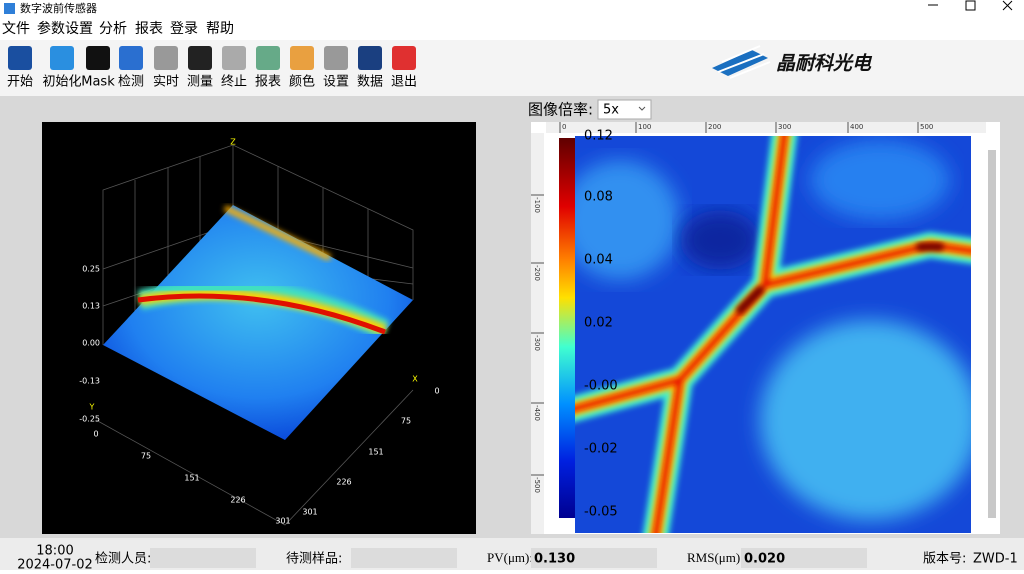 The width and height of the screenshot is (1024, 574). Describe the element at coordinates (149, 29) in the screenshot. I see `menu-item: 报表` at that location.